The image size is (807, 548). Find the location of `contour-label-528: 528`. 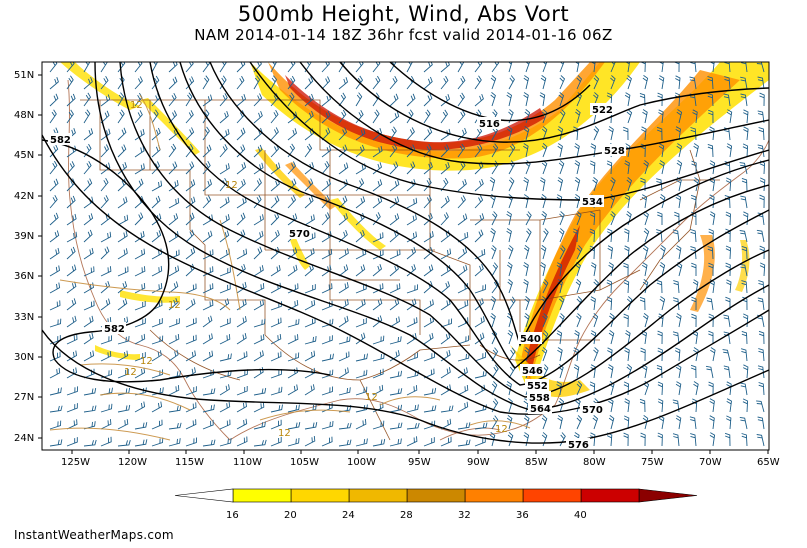

contour-label-528: 528 is located at coordinates (614, 151).